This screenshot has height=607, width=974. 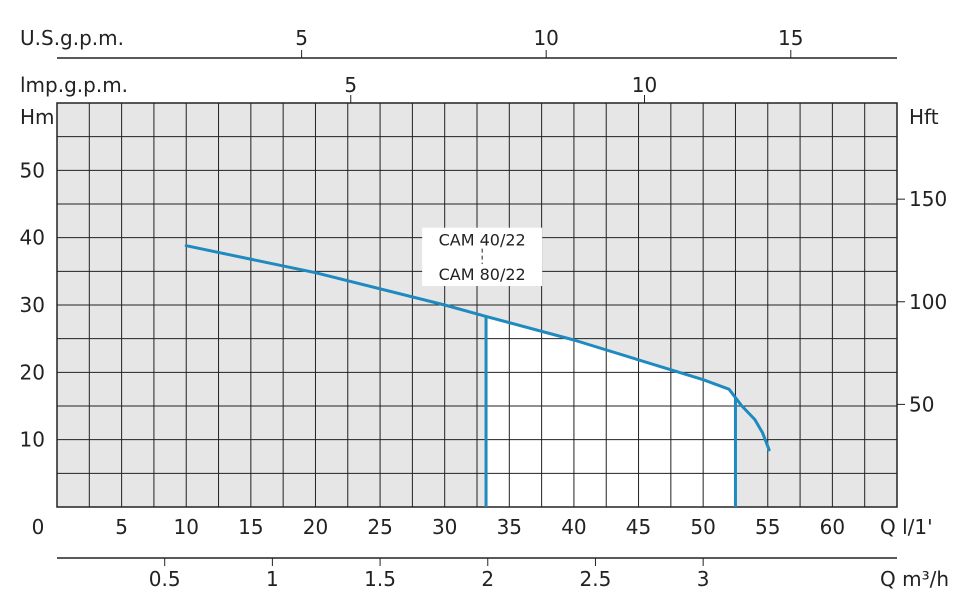 I want to click on m3h-tick-label: 1.5, so click(x=380, y=579).